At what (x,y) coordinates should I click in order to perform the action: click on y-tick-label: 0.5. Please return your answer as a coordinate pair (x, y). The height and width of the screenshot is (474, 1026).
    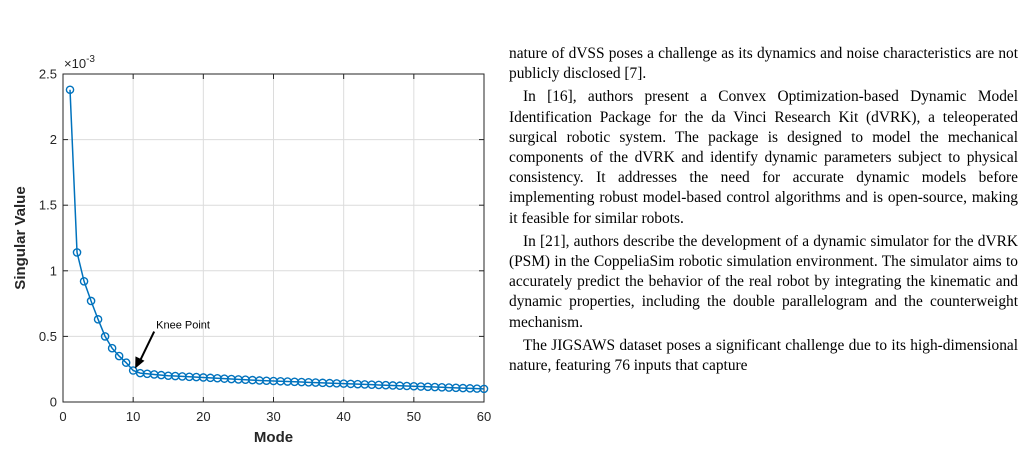
    Looking at the image, I should click on (48, 336).